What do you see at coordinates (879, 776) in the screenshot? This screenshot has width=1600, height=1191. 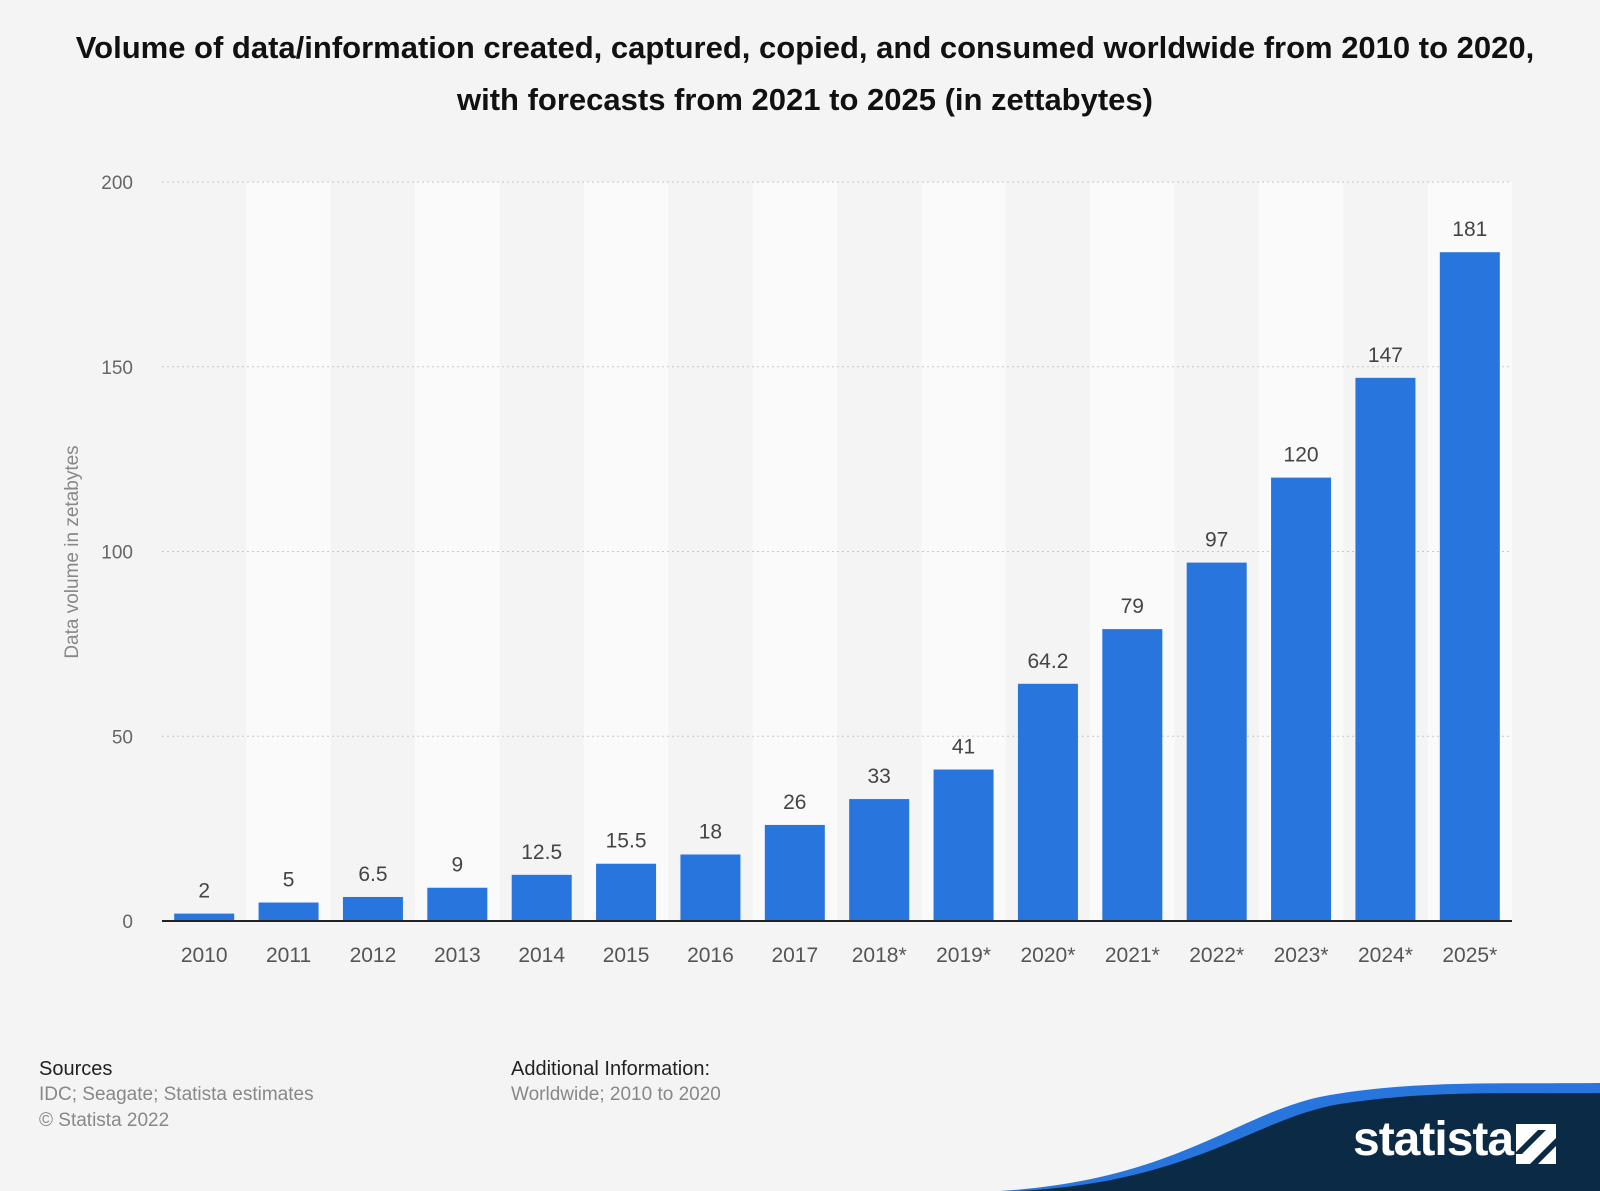 I see `data-label: 33` at bounding box center [879, 776].